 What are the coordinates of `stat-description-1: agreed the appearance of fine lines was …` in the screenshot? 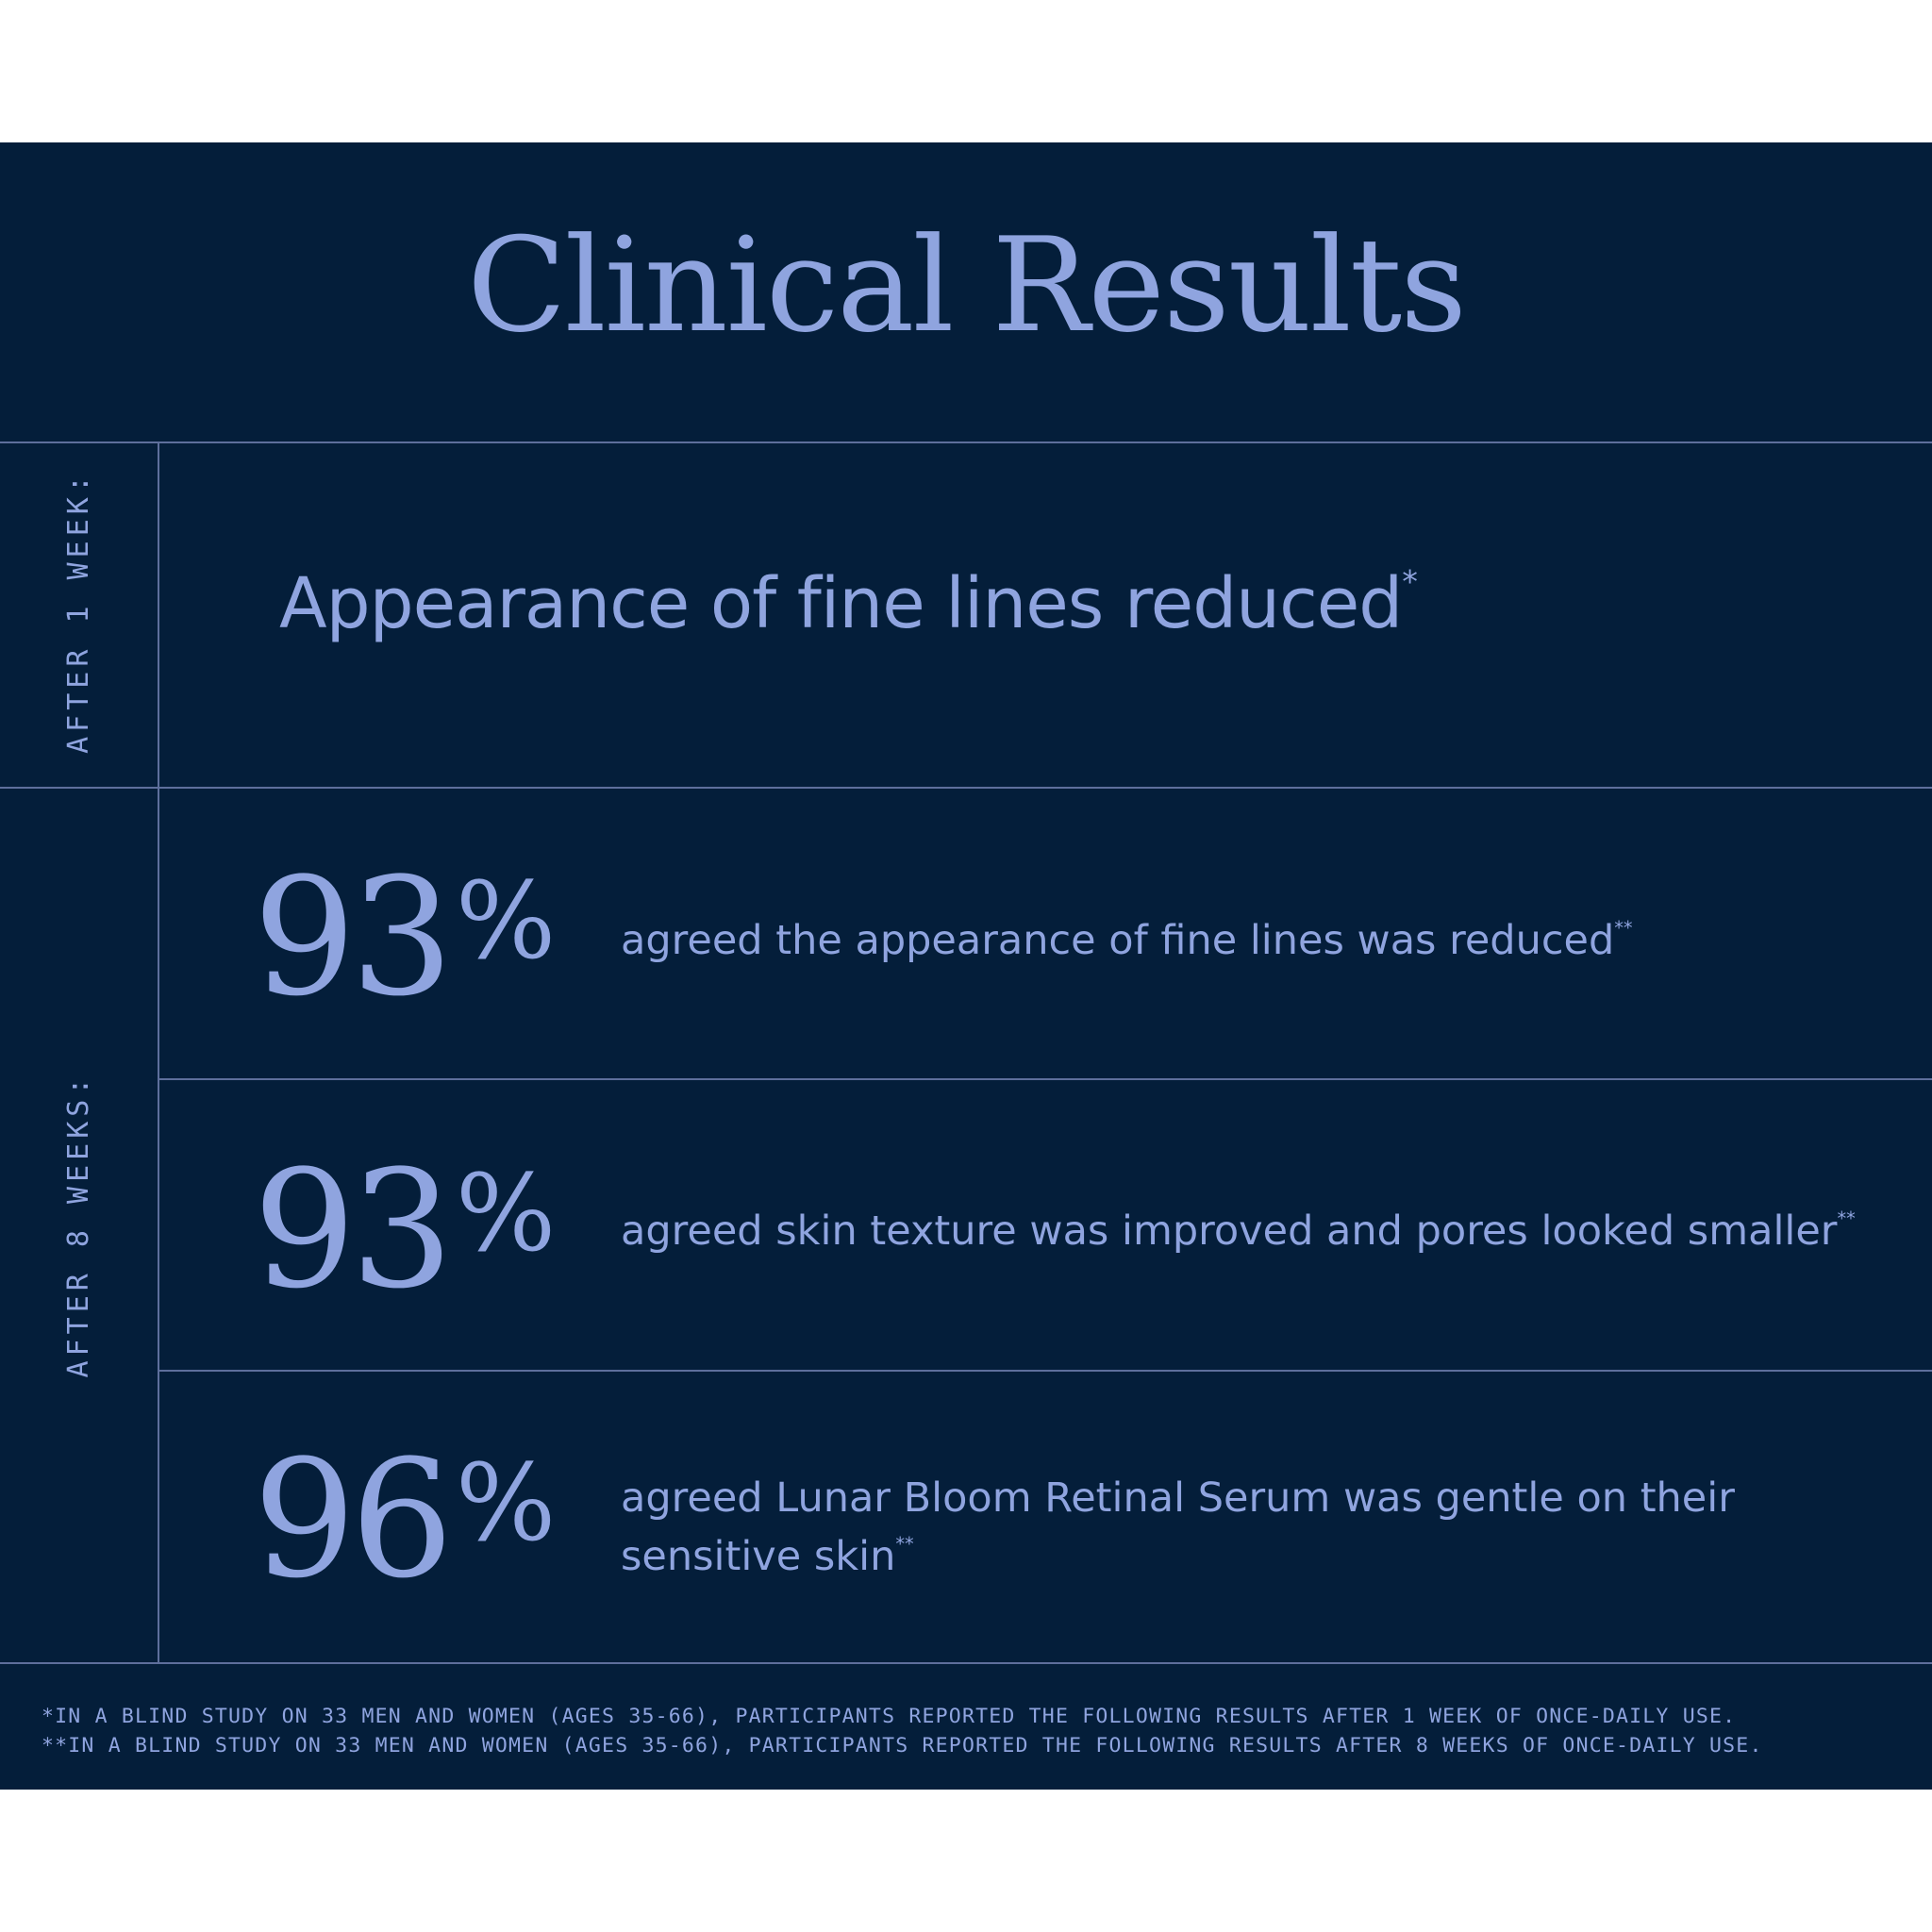 It's located at (1127, 944).